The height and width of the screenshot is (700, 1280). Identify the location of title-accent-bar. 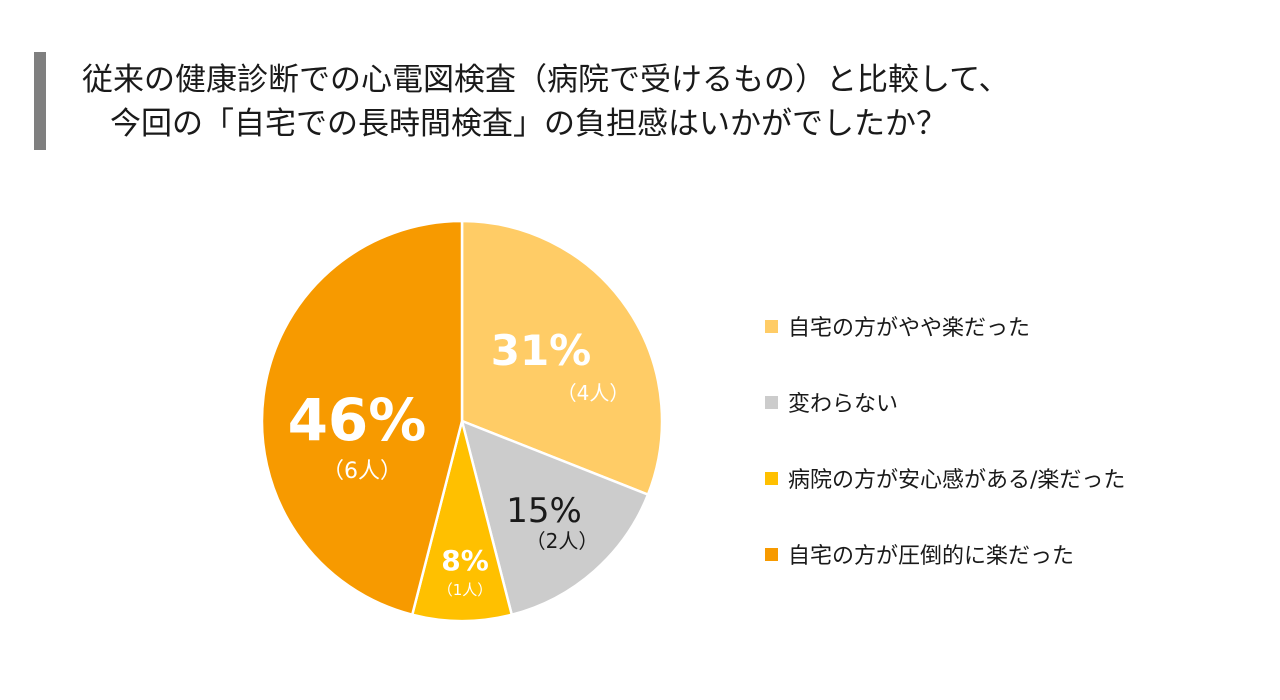
(40, 101).